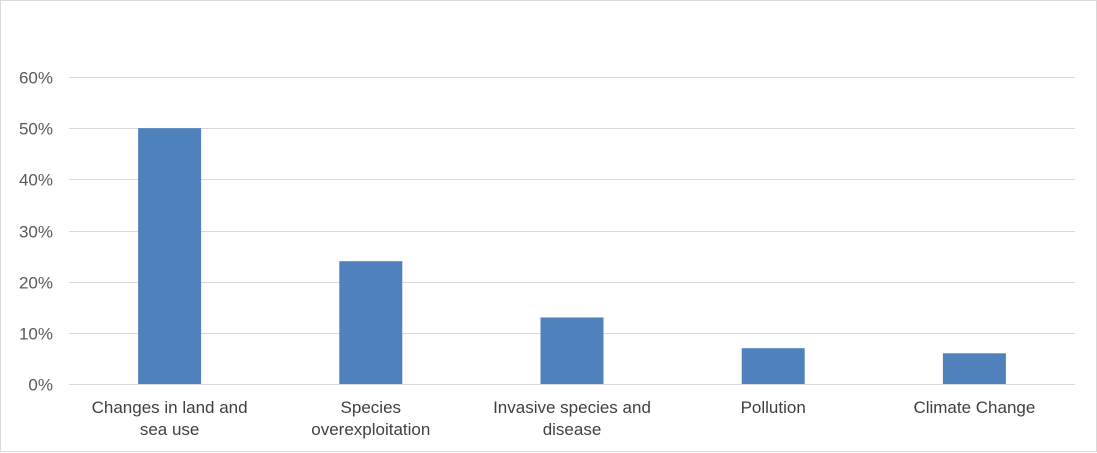  Describe the element at coordinates (974, 407) in the screenshot. I see `x-category-label: Climate Change` at that location.